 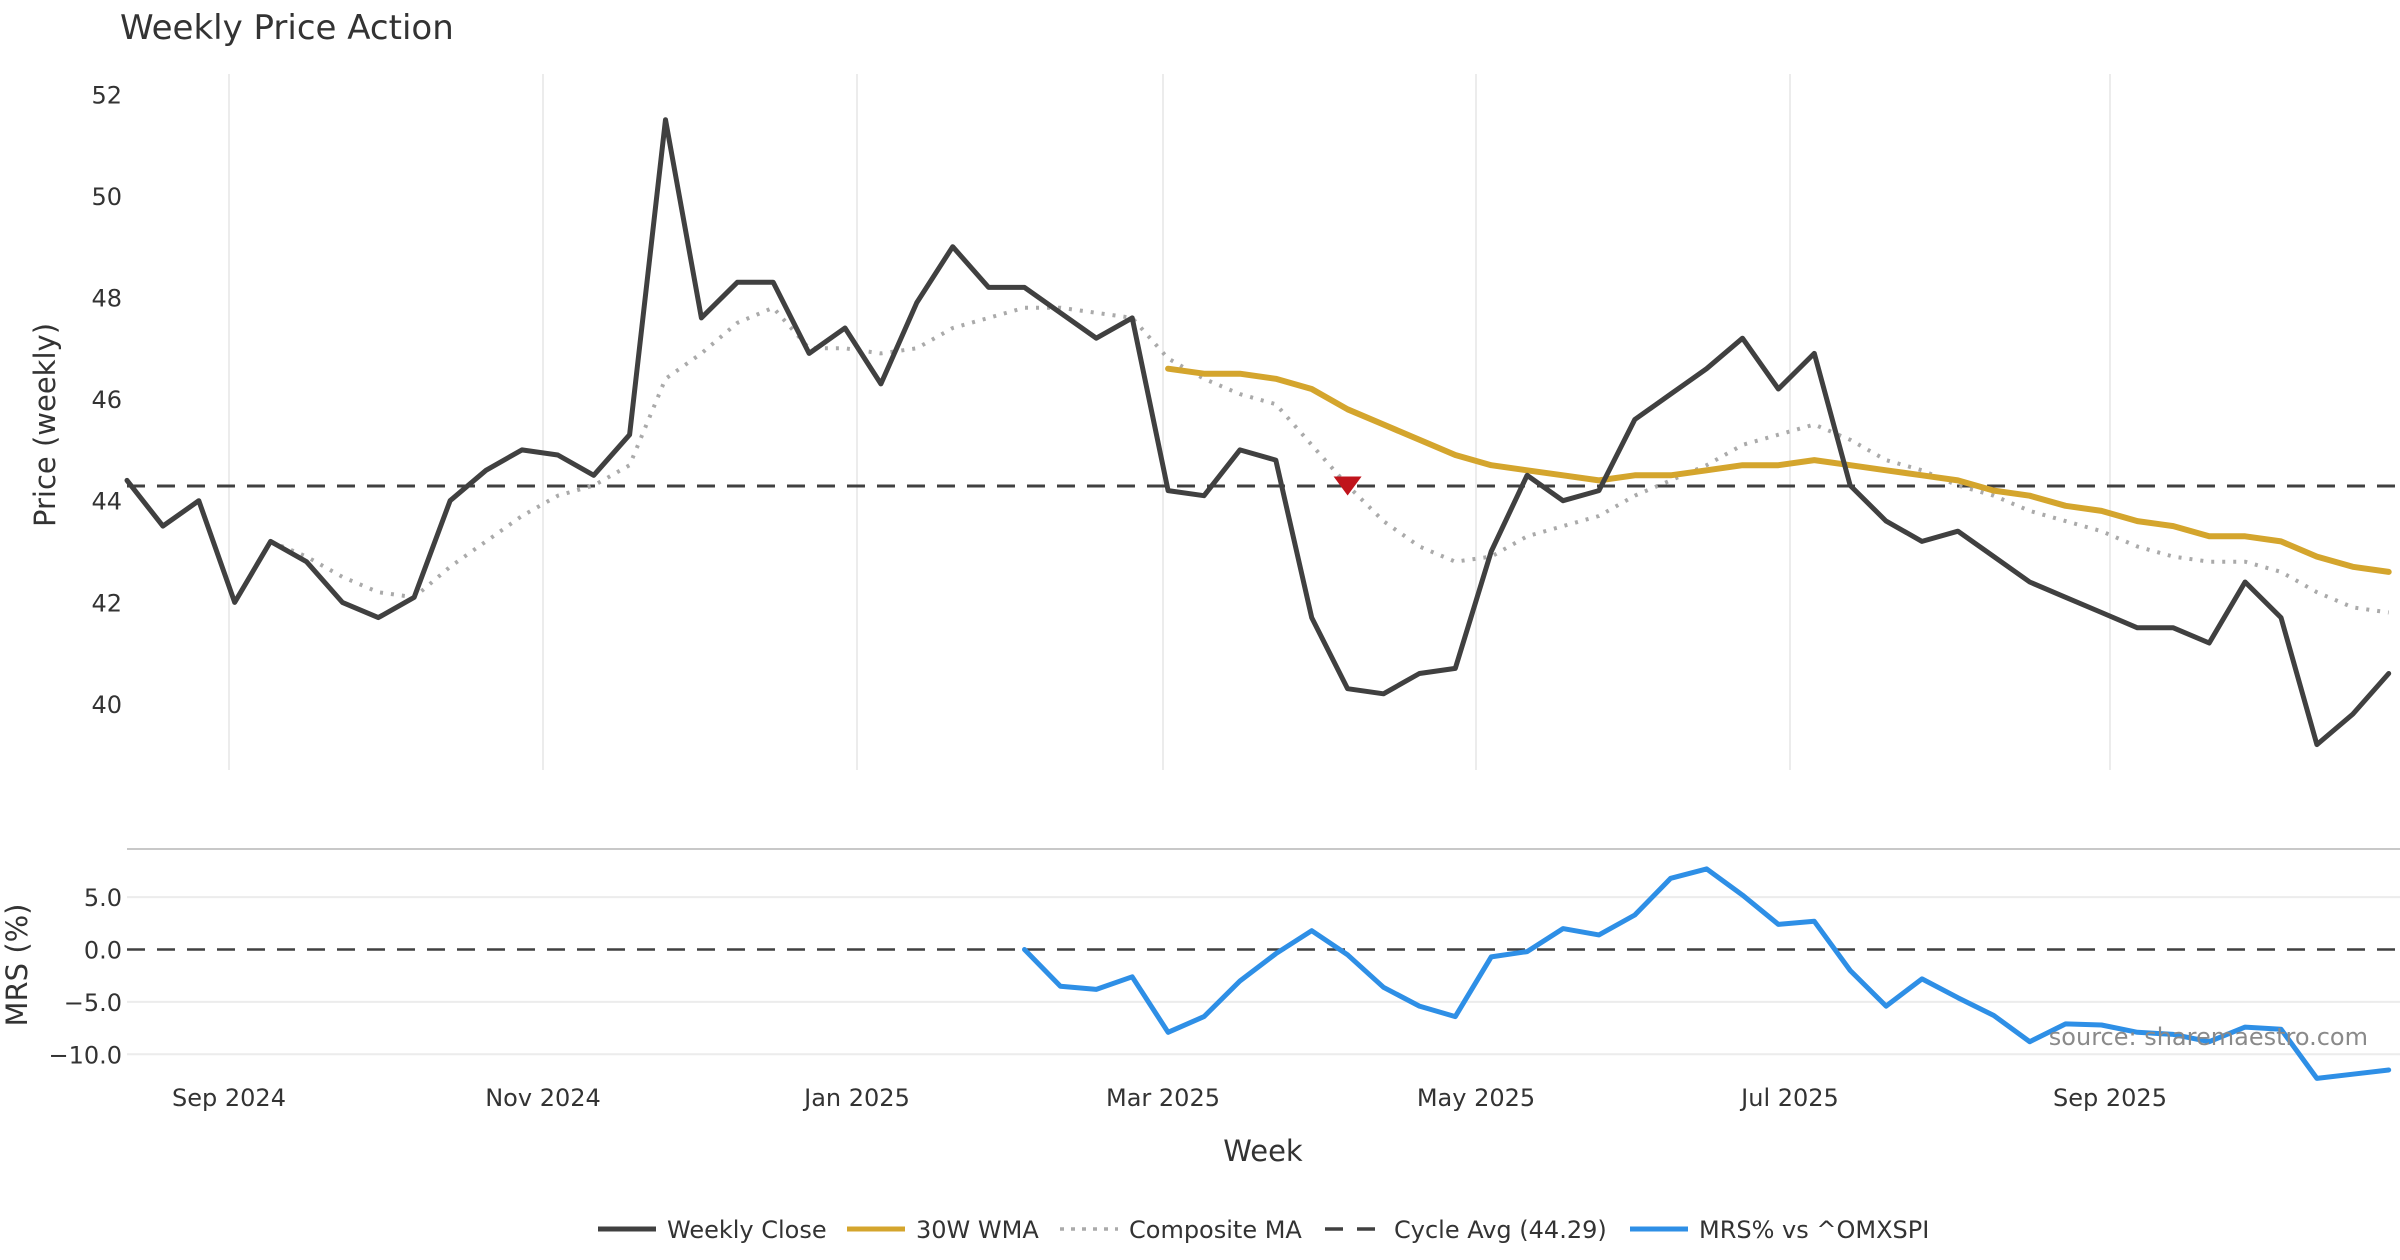 I want to click on legend-label: Composite MA, so click(x=1215, y=1230).